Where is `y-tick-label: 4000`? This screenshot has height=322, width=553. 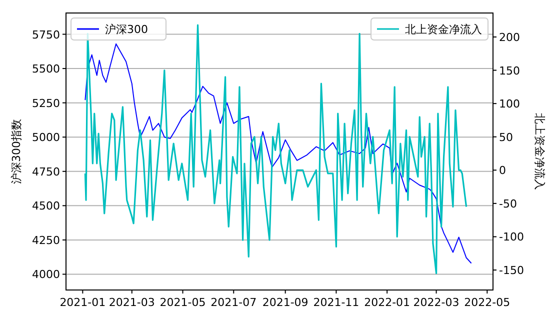
y-tick-label: 4000 is located at coordinates (46, 275).